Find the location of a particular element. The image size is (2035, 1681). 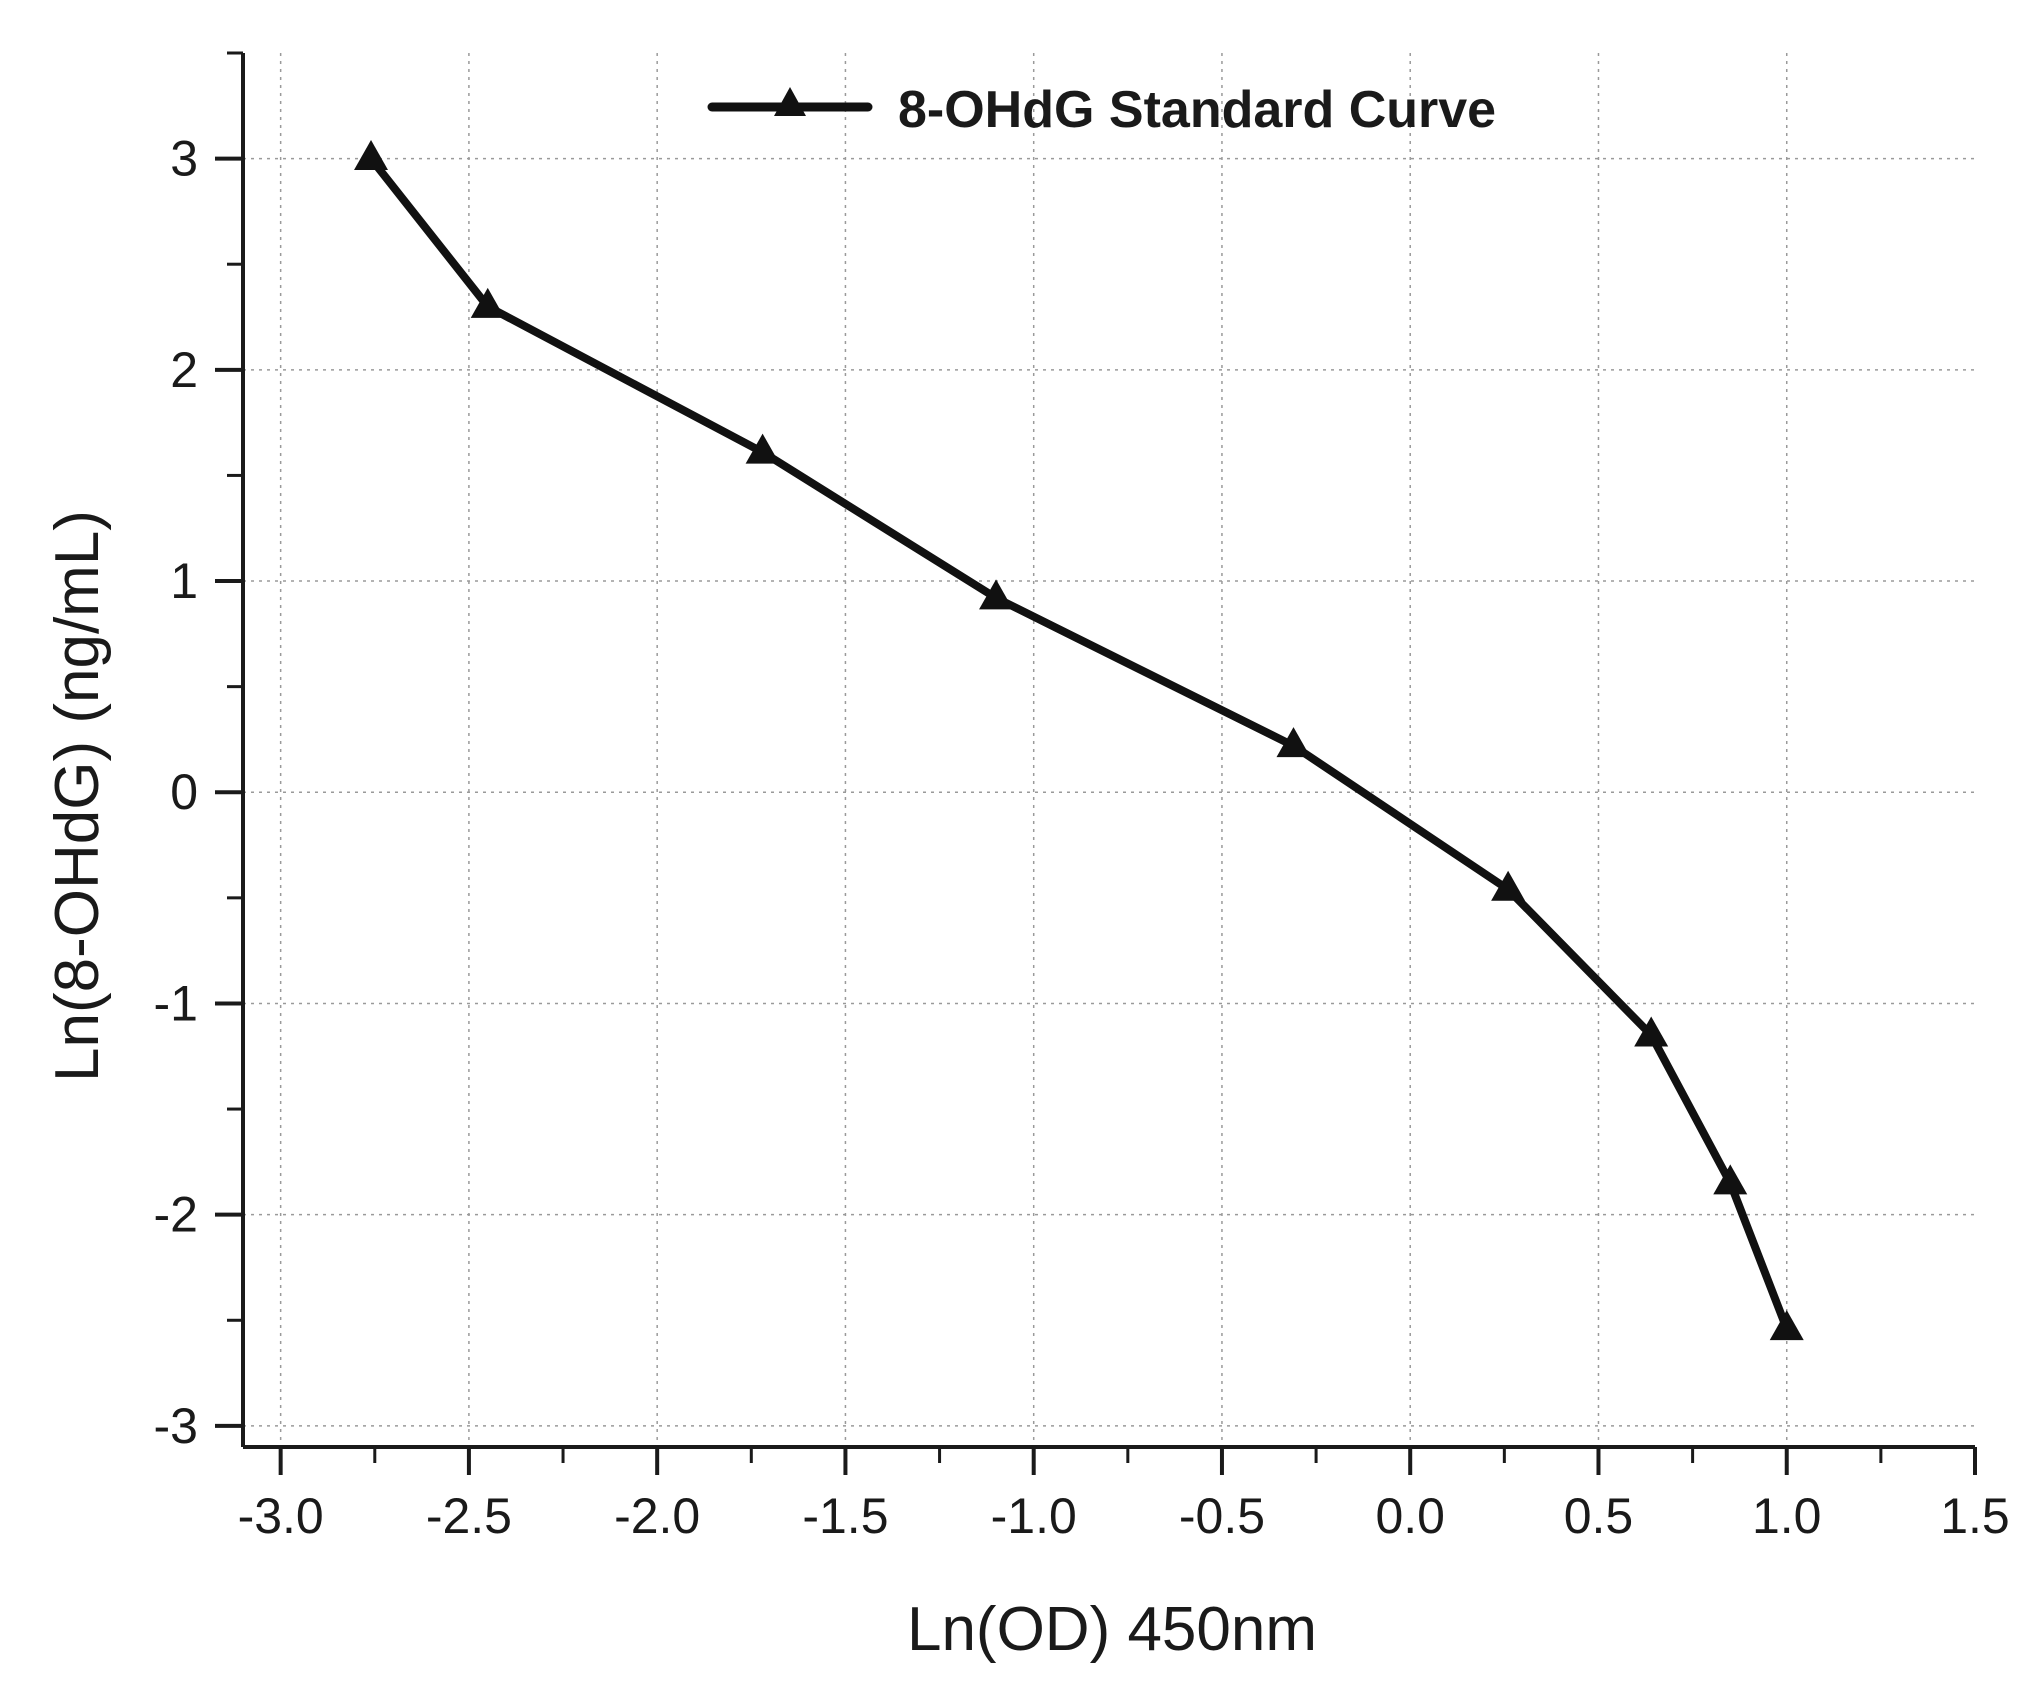

x-axis-title: Ln(OD) 450nm is located at coordinates (1112, 1629).